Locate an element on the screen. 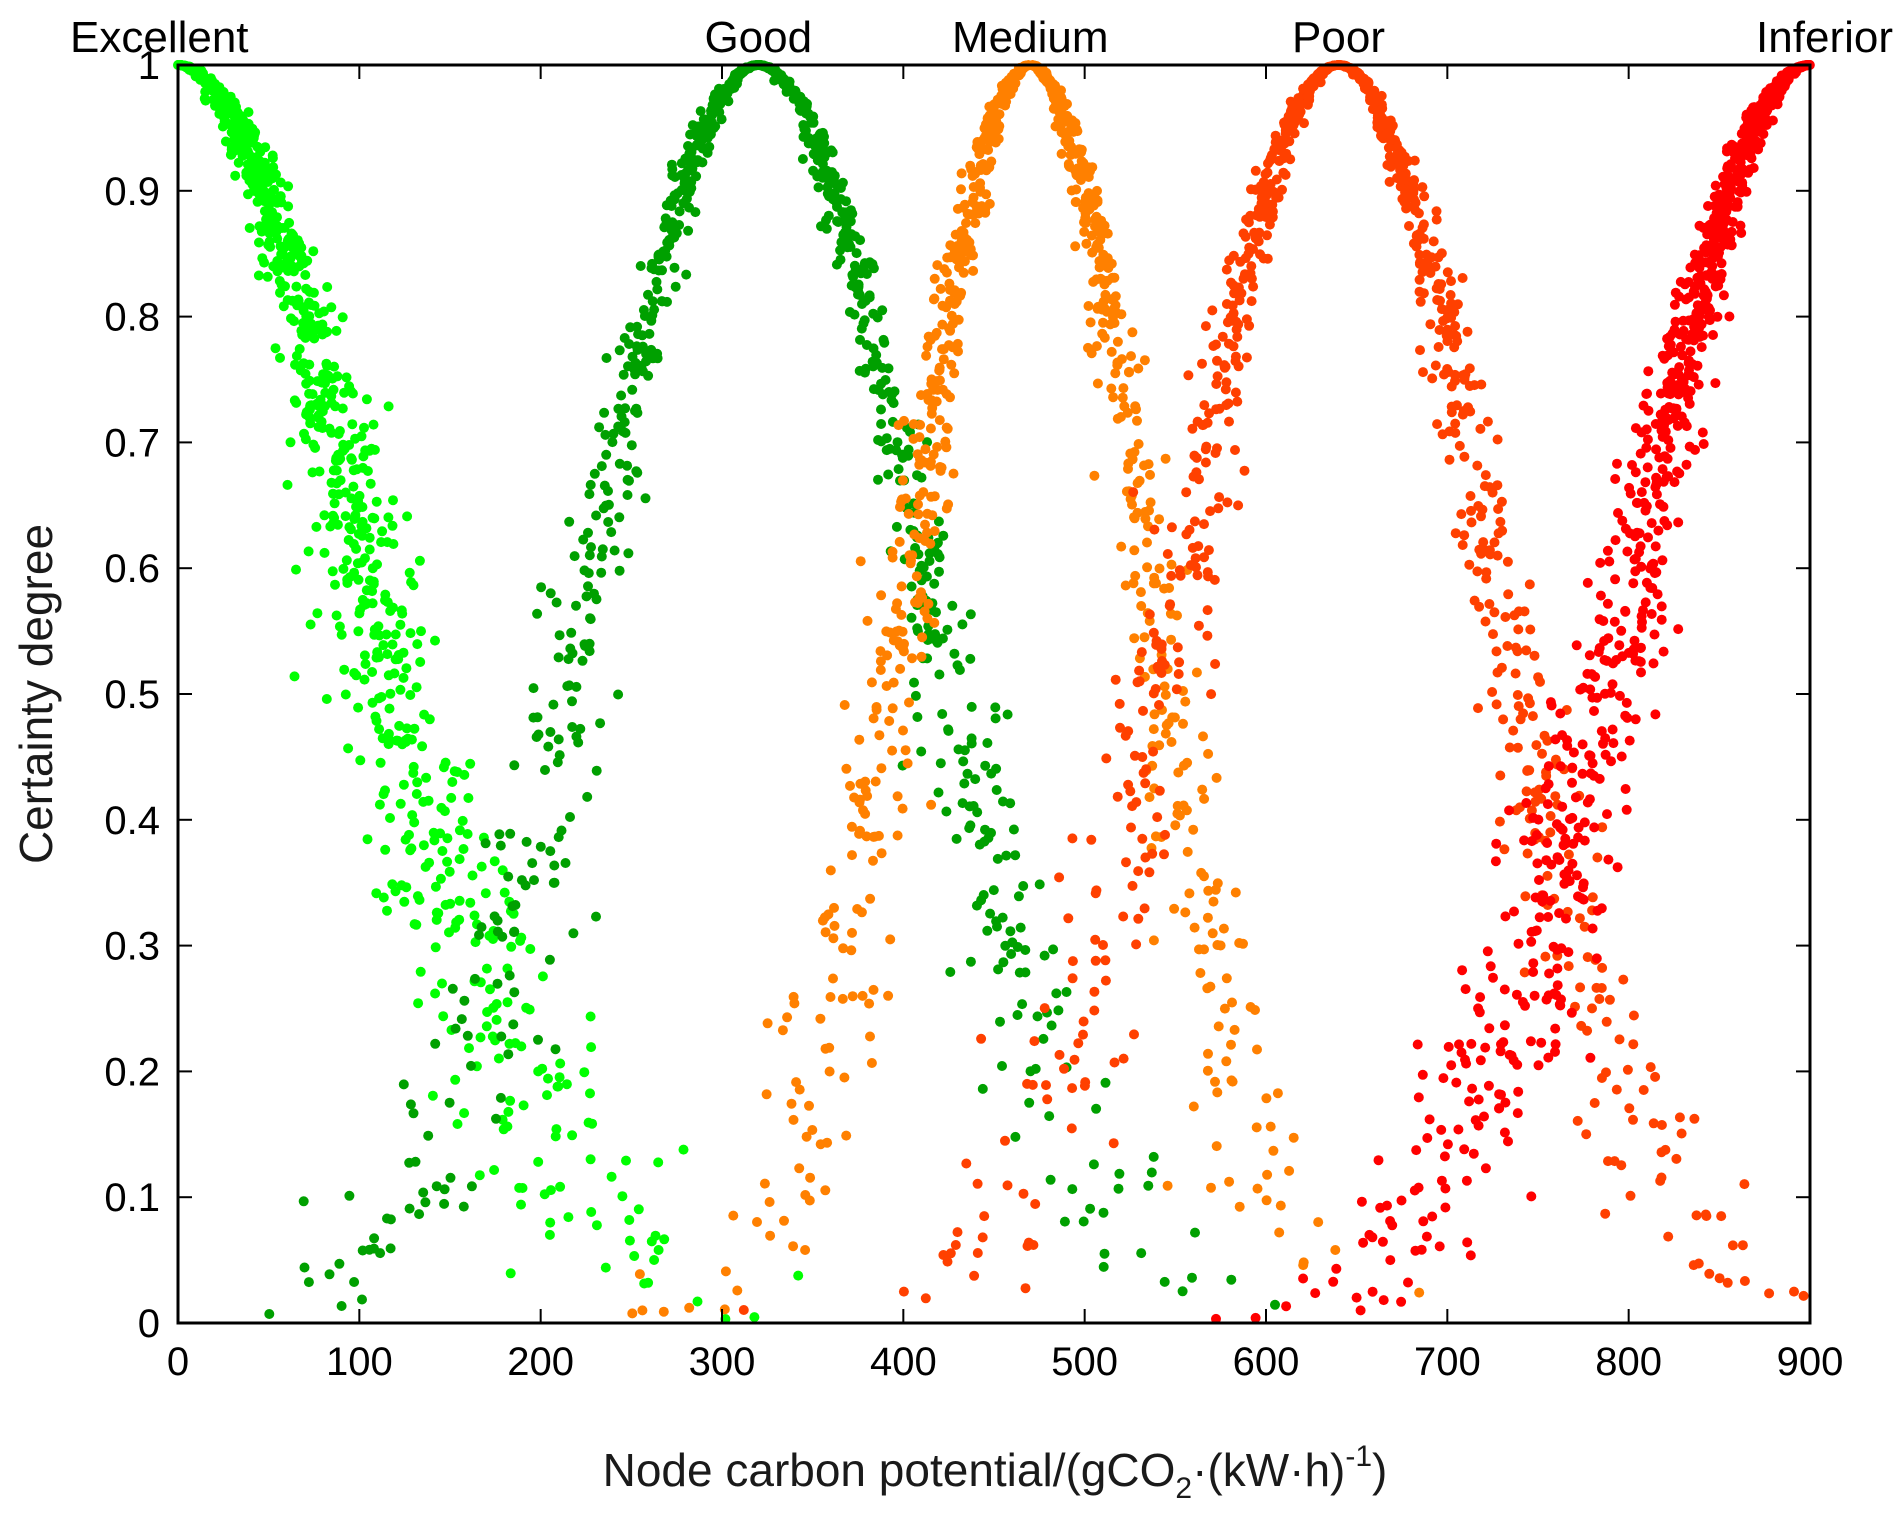 This screenshot has width=1899, height=1517. x-axis-label-end: ) is located at coordinates (1379, 1470).